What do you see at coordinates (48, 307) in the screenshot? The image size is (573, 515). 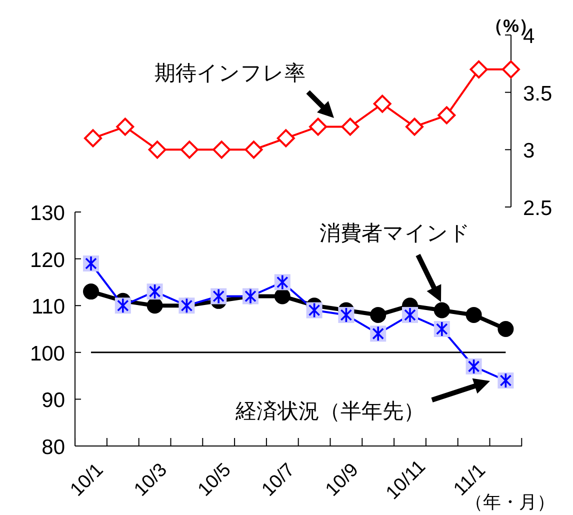 I see `y-tick-label: 110` at bounding box center [48, 307].